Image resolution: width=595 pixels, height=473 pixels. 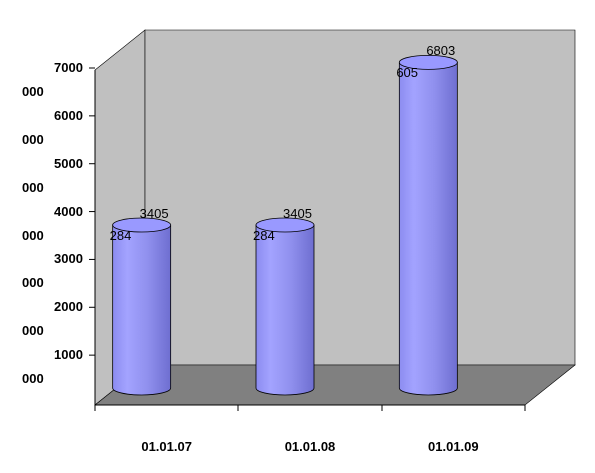 I want to click on x-tick-label: 01.01.08, so click(x=310, y=446).